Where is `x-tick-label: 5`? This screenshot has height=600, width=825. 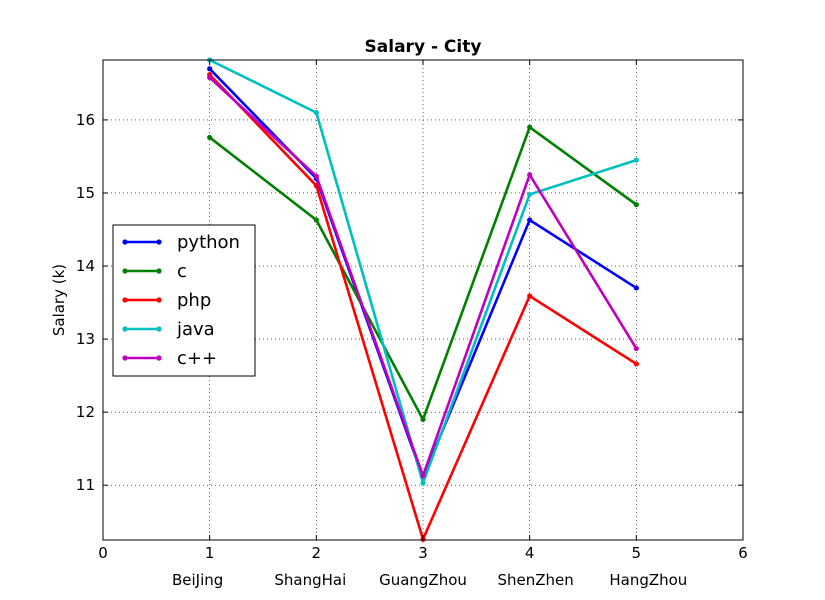 x-tick-label: 5 is located at coordinates (637, 553).